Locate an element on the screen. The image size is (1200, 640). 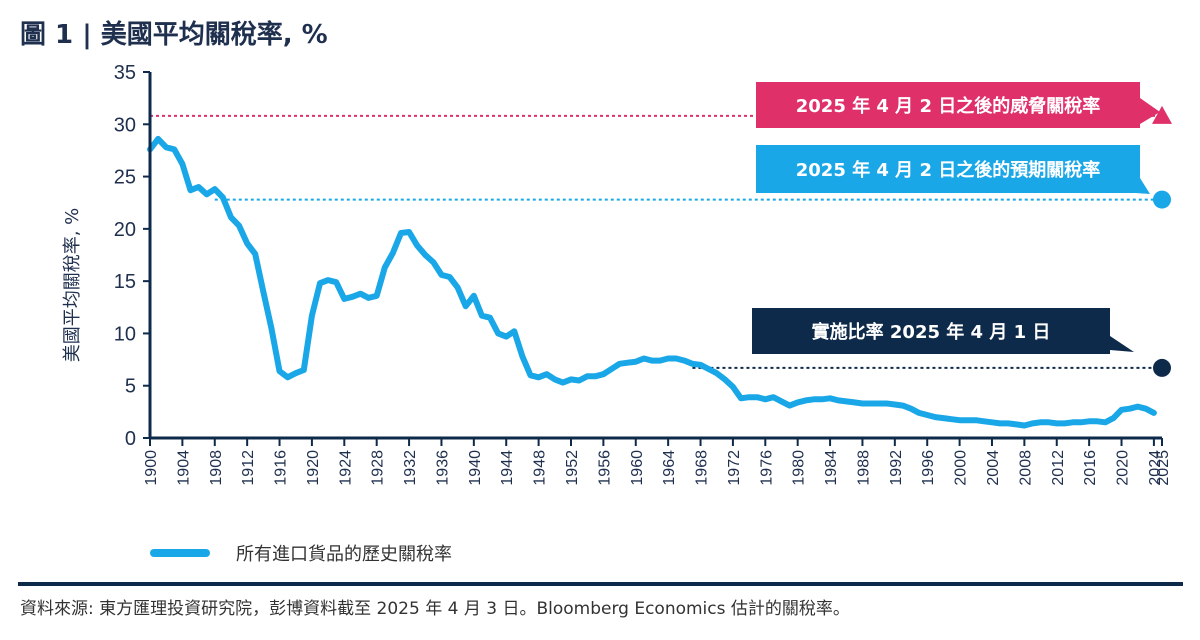
x-tick-label: 1984 is located at coordinates (831, 468).